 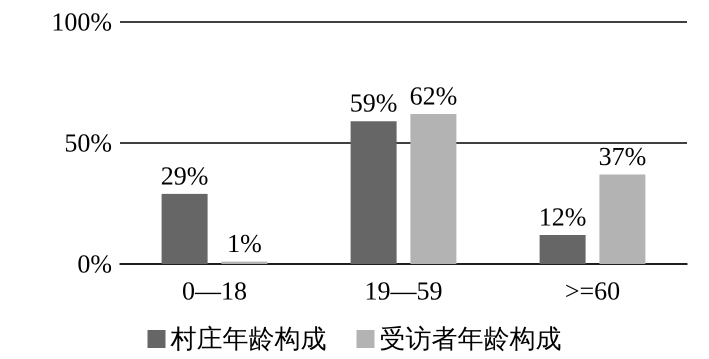 What do you see at coordinates (374, 103) in the screenshot?
I see `data-label: 59%` at bounding box center [374, 103].